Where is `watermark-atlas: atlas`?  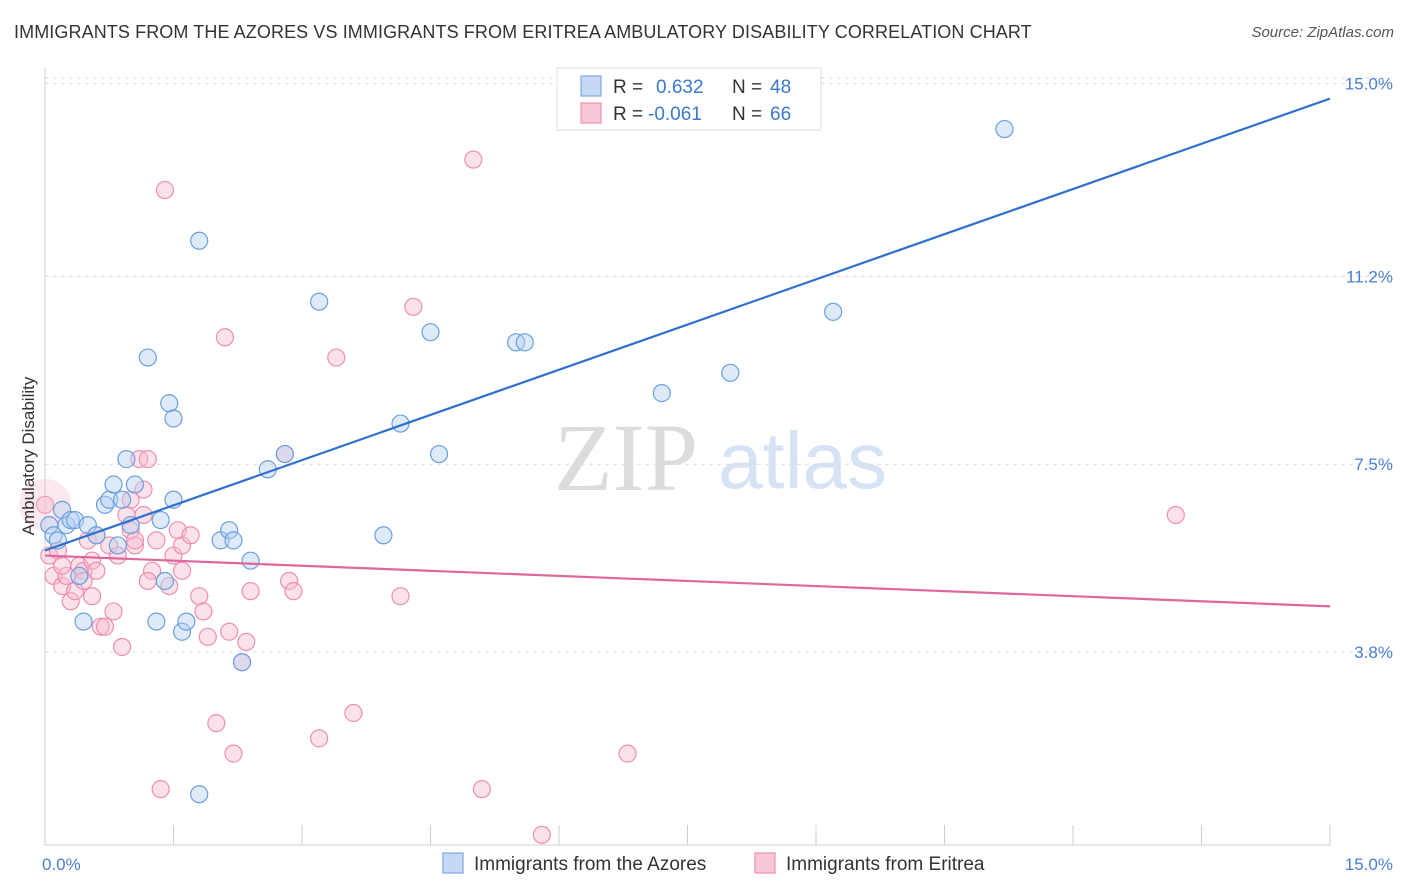
watermark-atlas: atlas is located at coordinates (802, 460).